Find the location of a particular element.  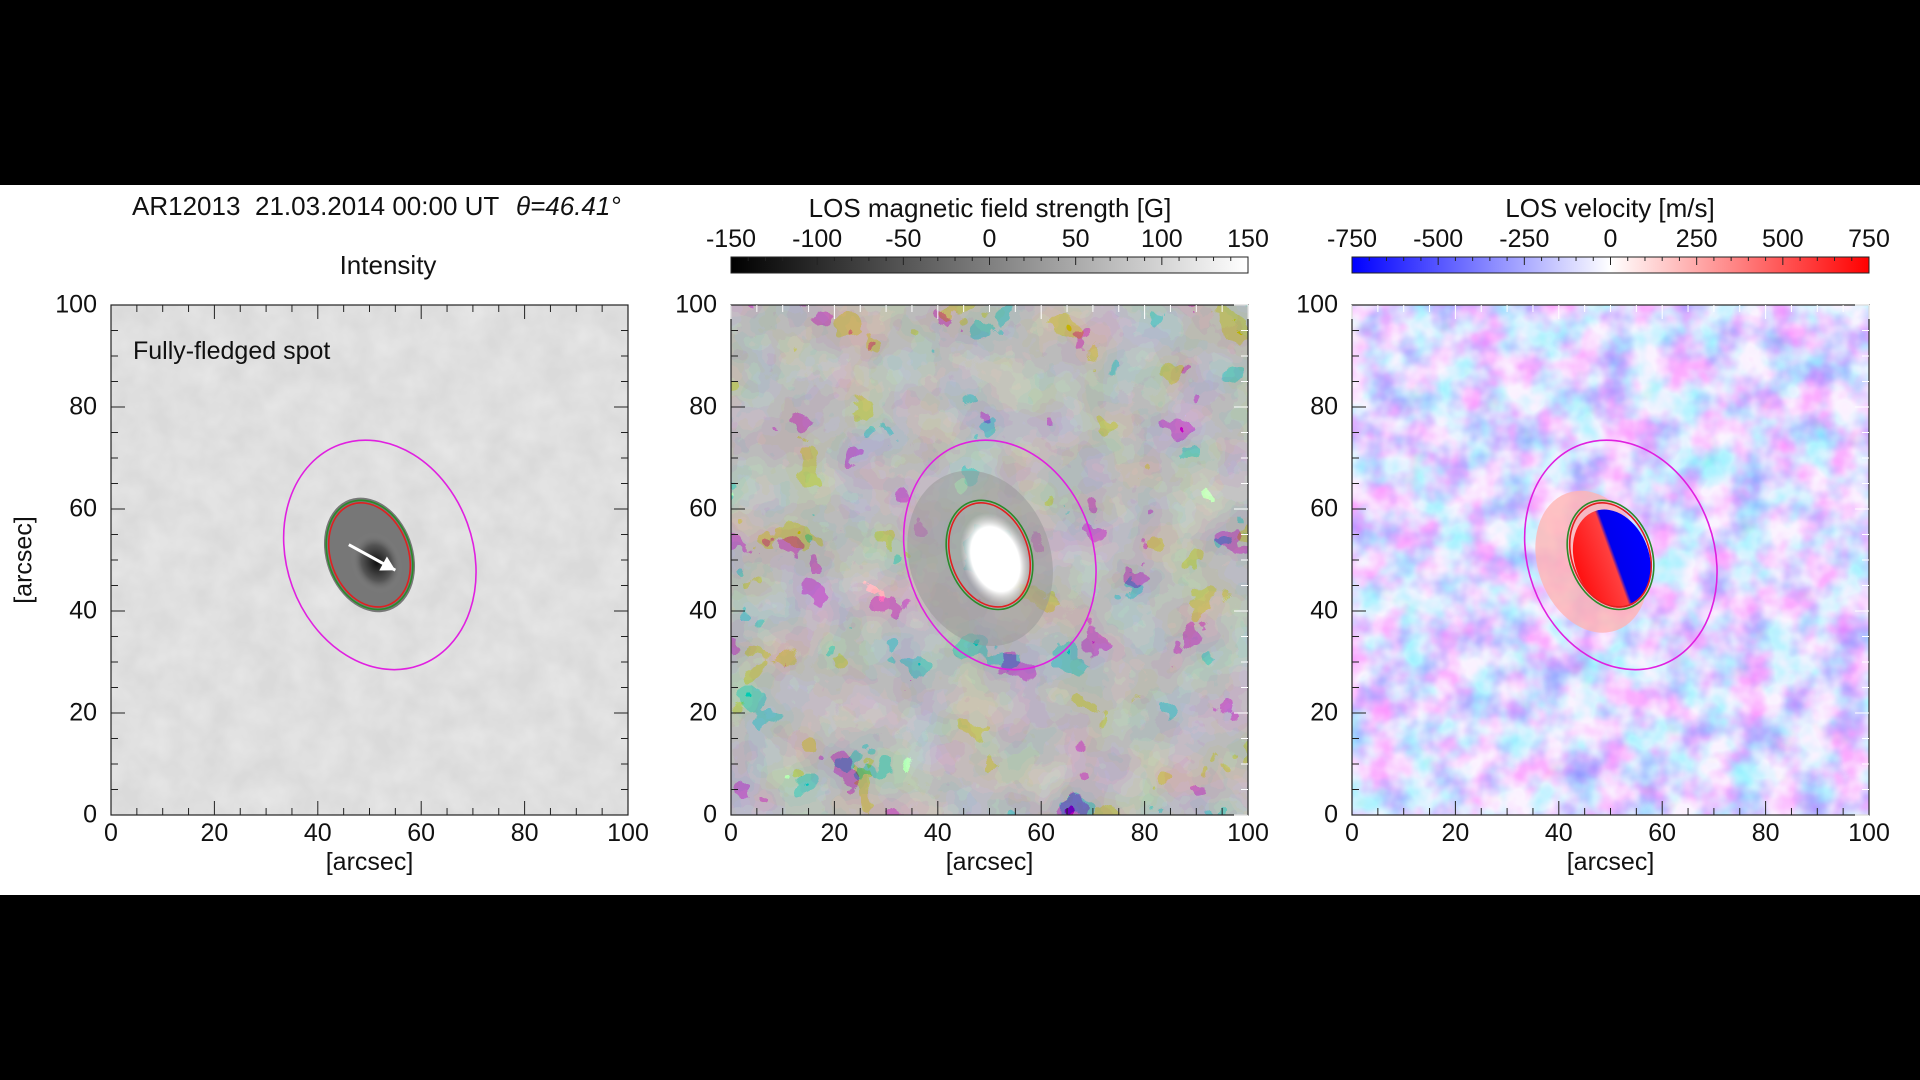

colorbar-tick-label: -100 is located at coordinates (817, 239).